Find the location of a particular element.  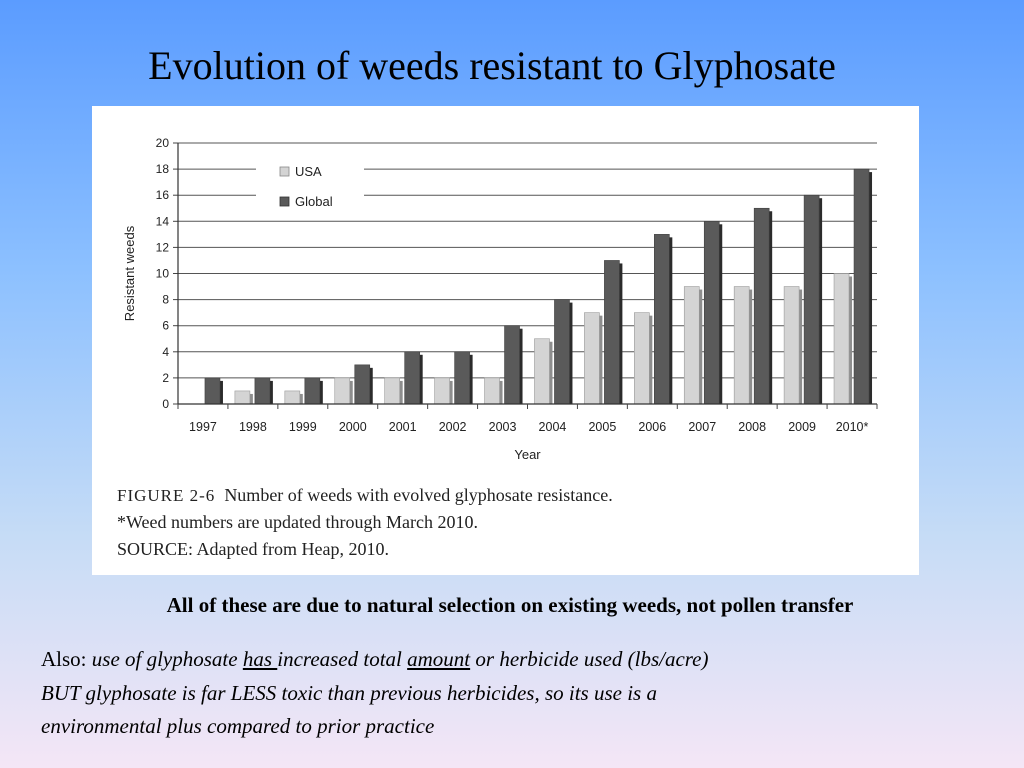

bar-global-2002 is located at coordinates (463, 378).